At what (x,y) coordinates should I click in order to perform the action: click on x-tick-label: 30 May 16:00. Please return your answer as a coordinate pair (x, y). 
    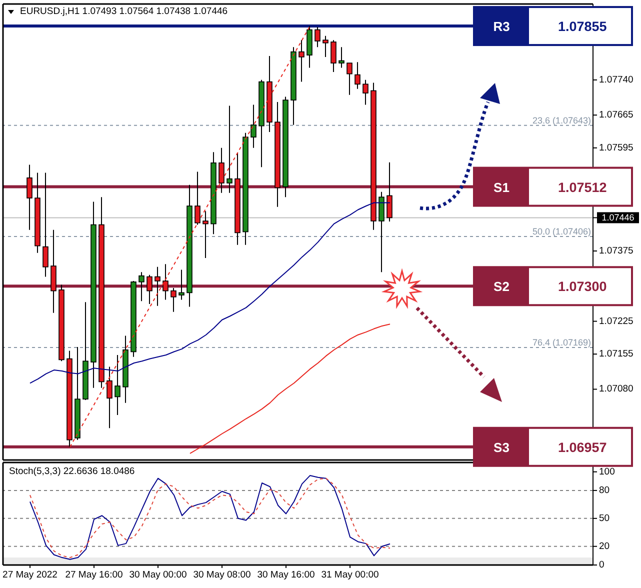
    Looking at the image, I should click on (286, 575).